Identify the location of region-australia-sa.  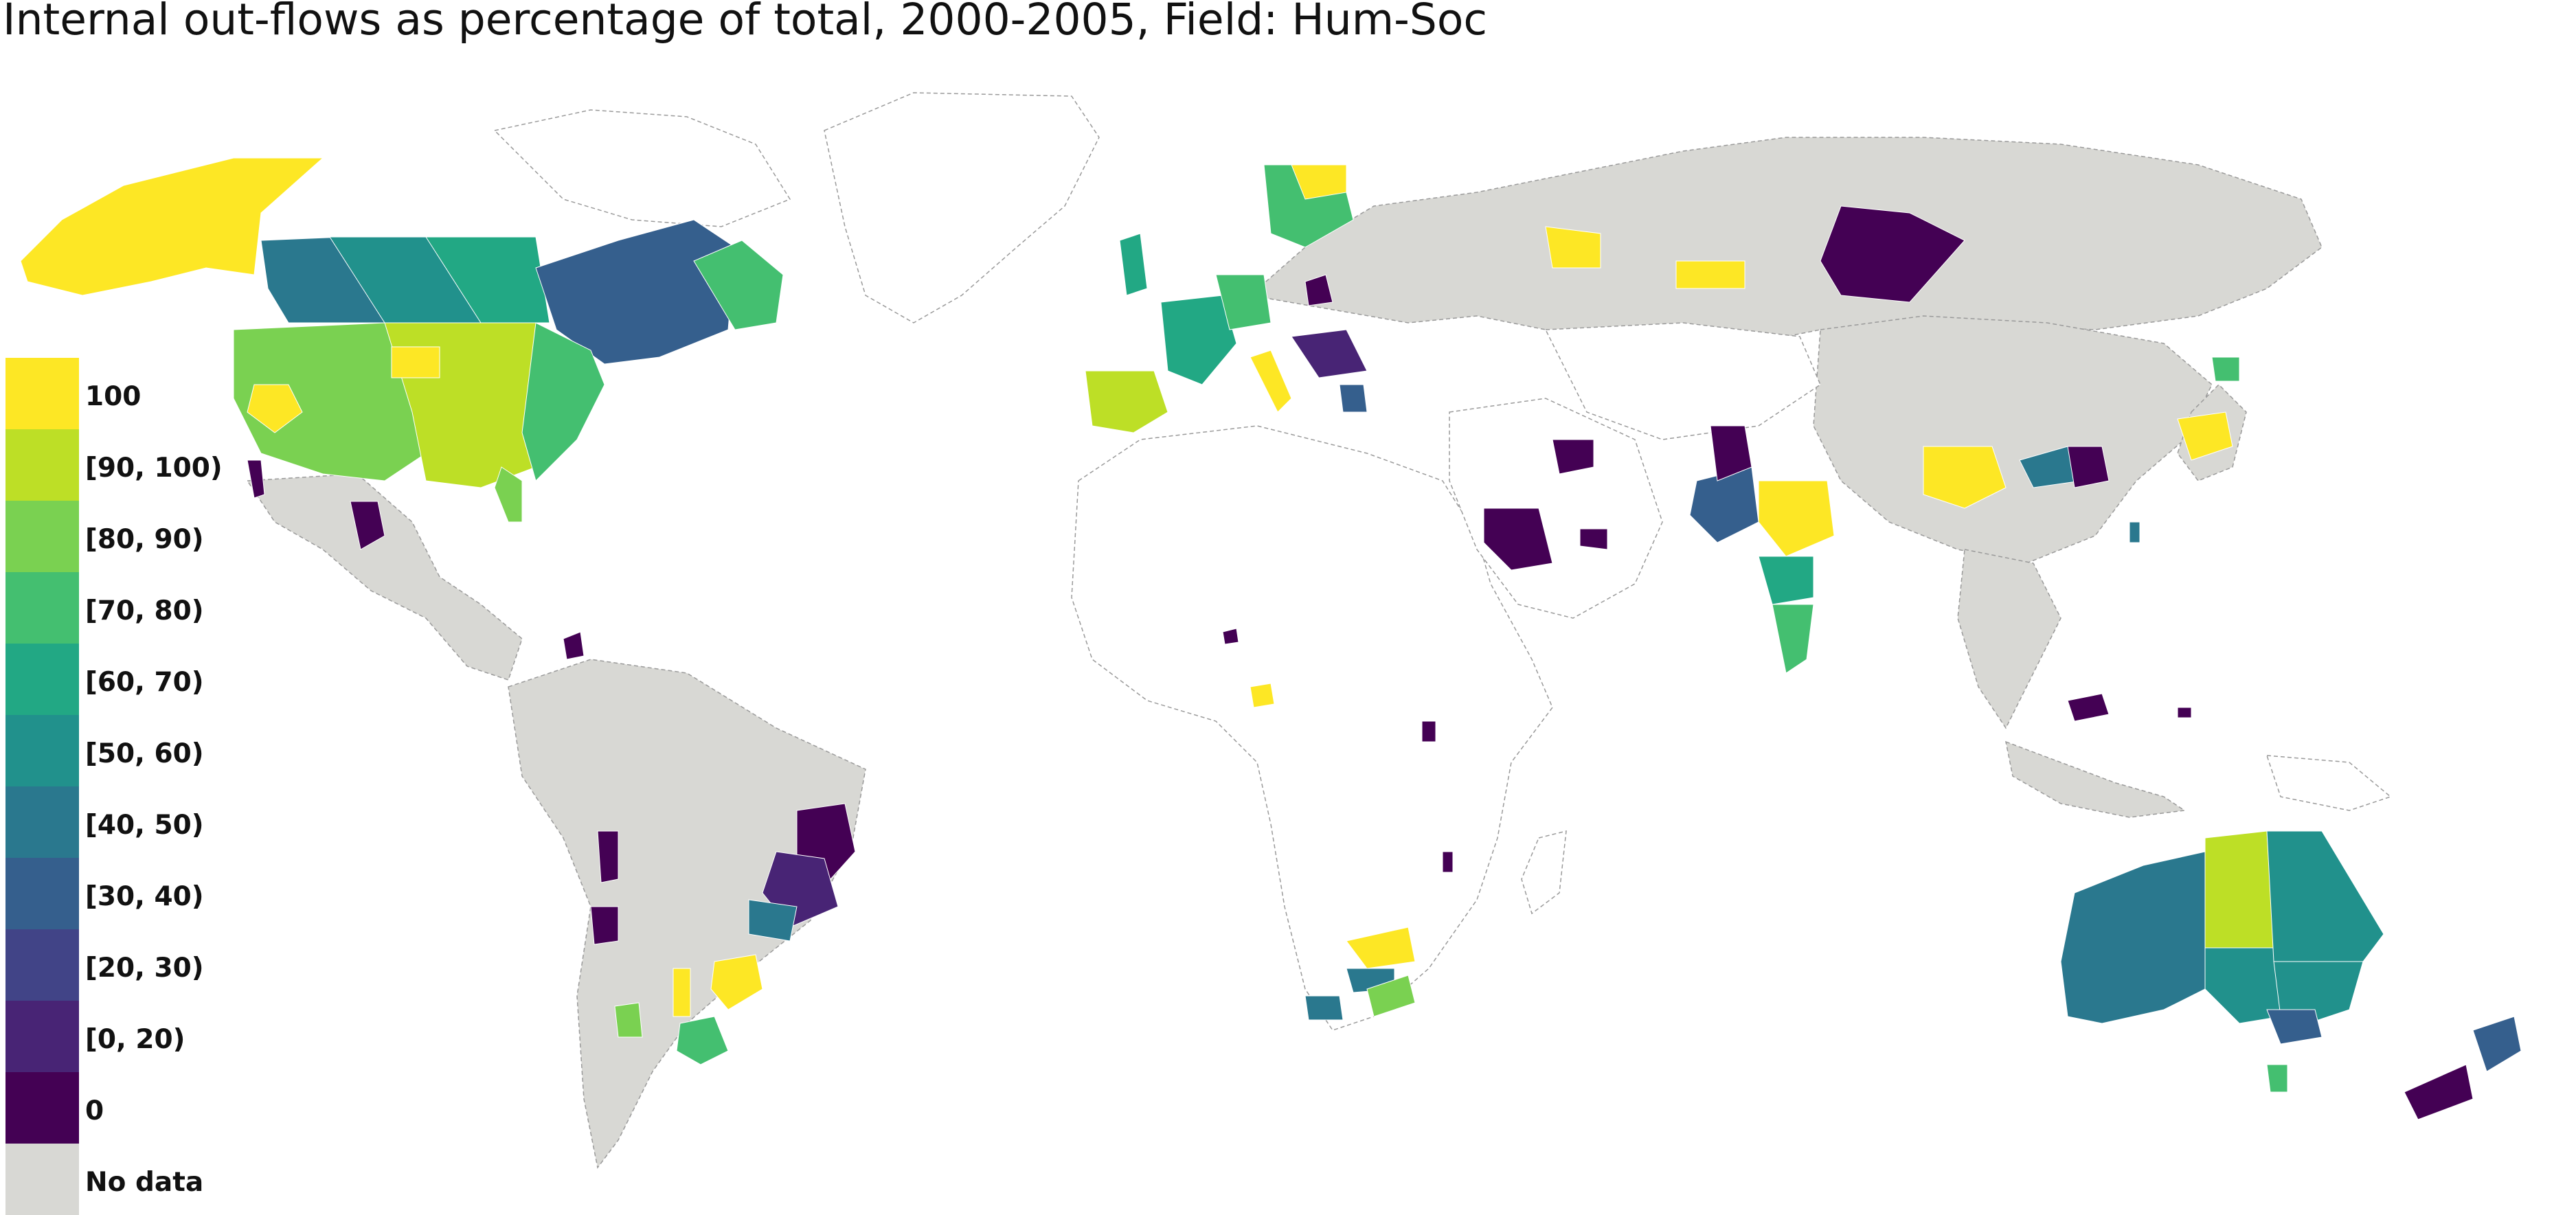
(2242, 985).